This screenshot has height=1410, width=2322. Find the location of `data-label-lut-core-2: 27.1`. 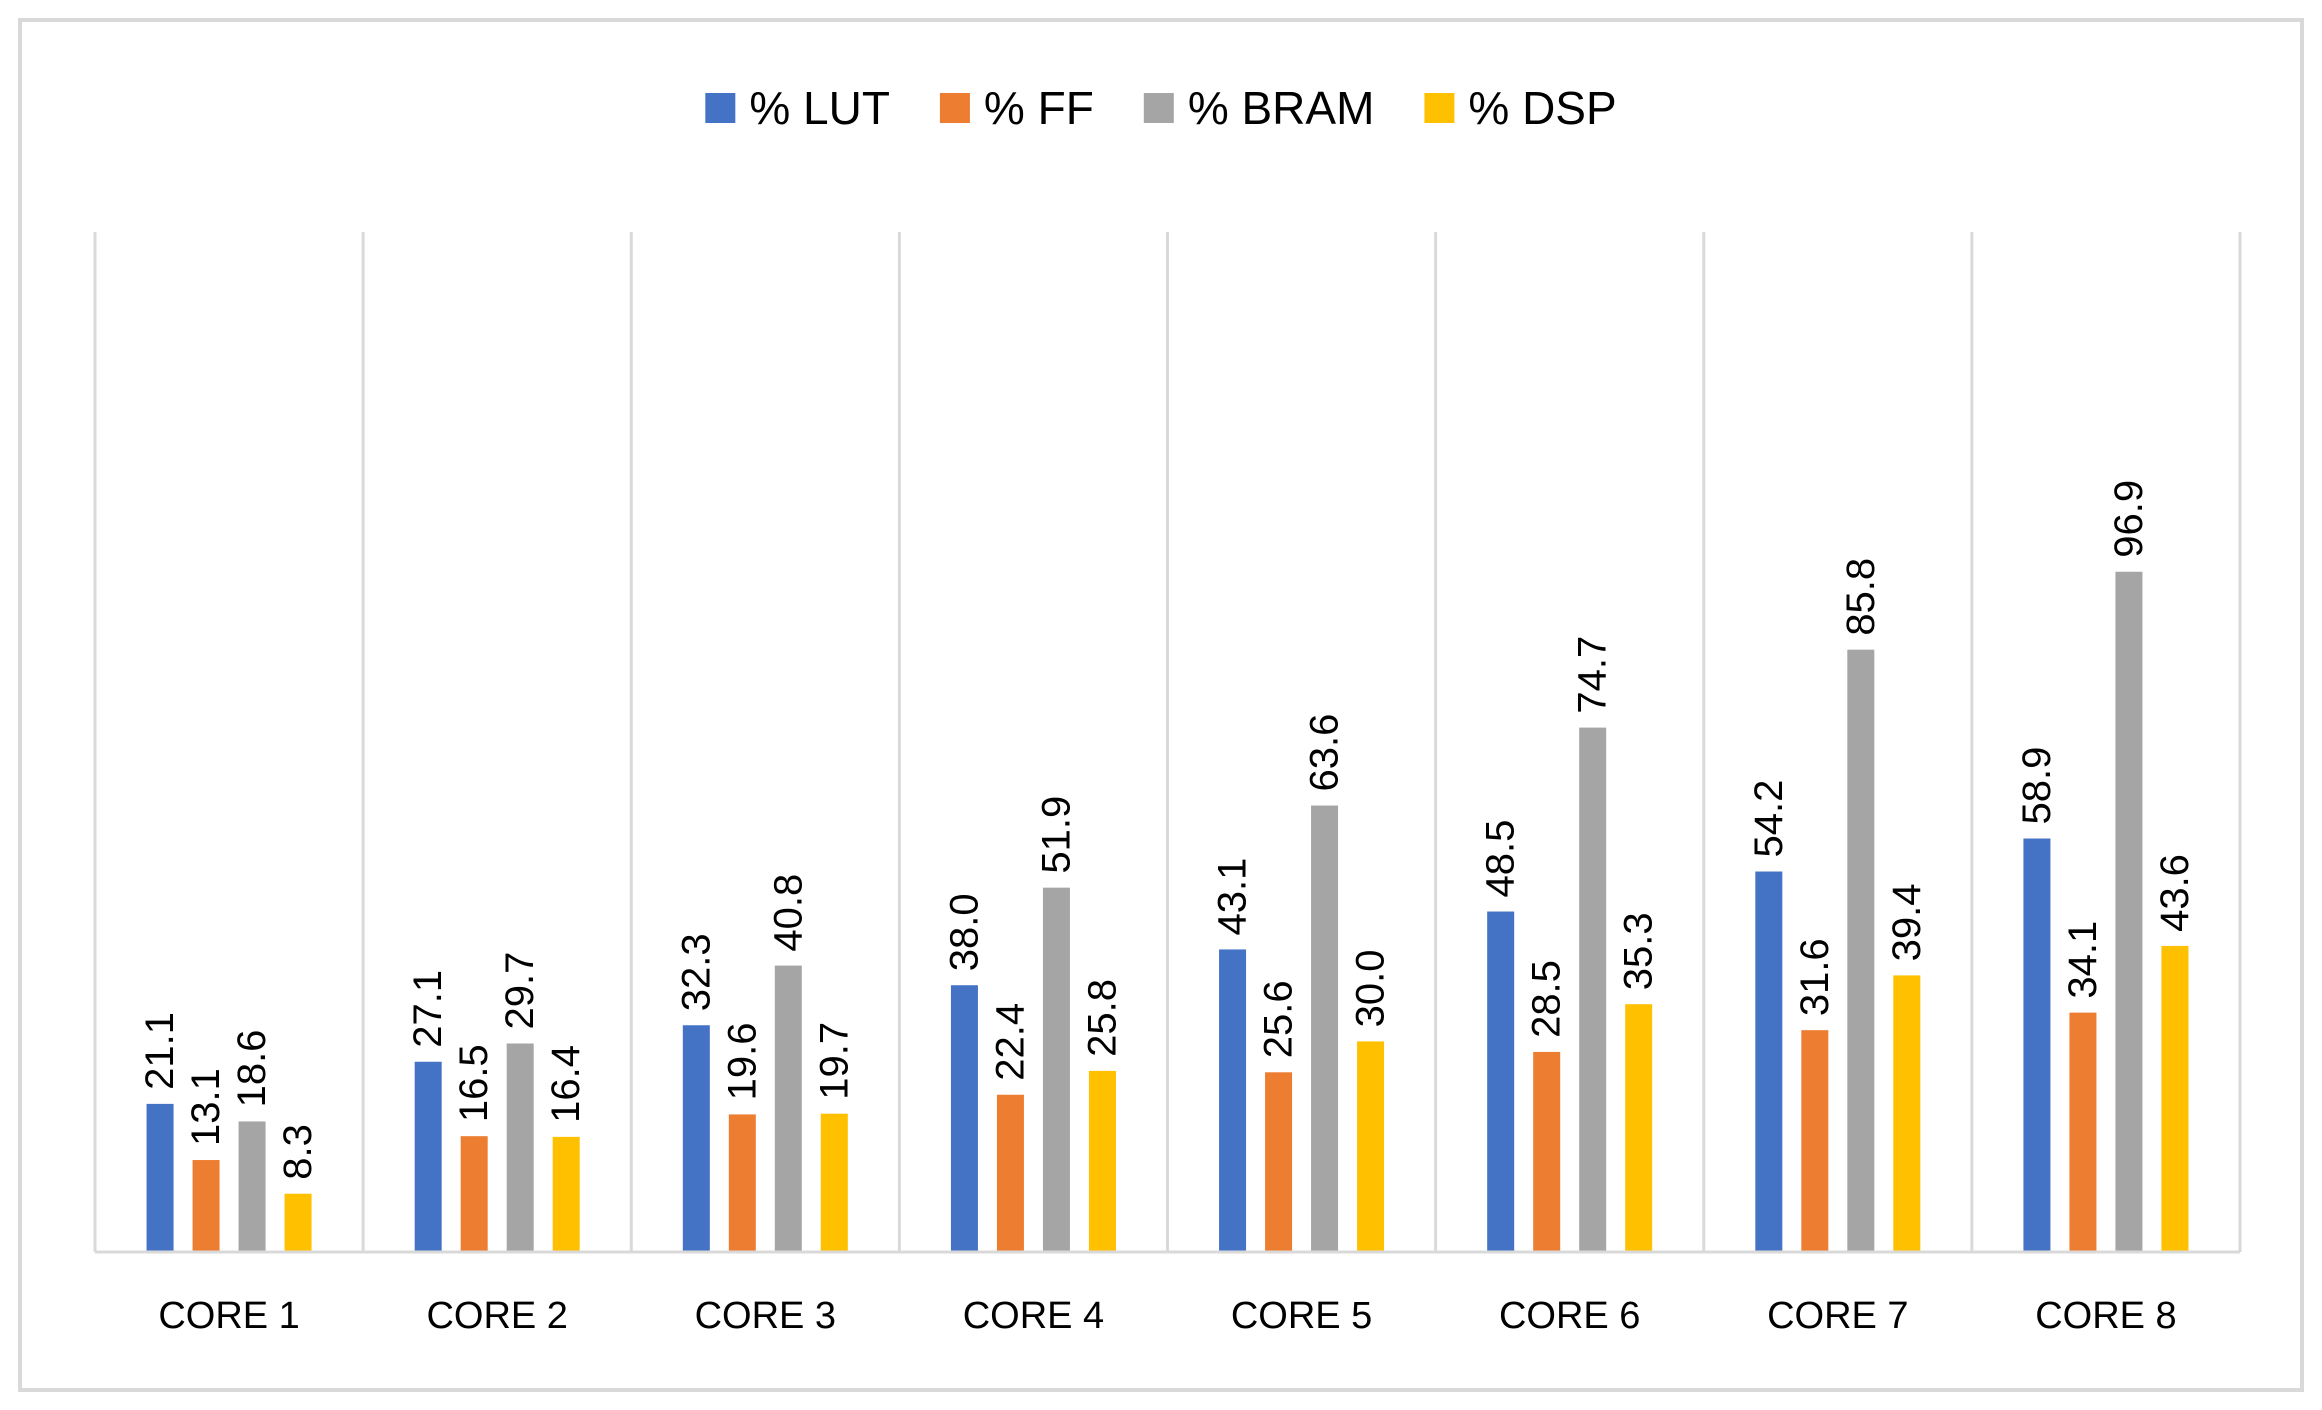

data-label-lut-core-2: 27.1 is located at coordinates (428, 1009).